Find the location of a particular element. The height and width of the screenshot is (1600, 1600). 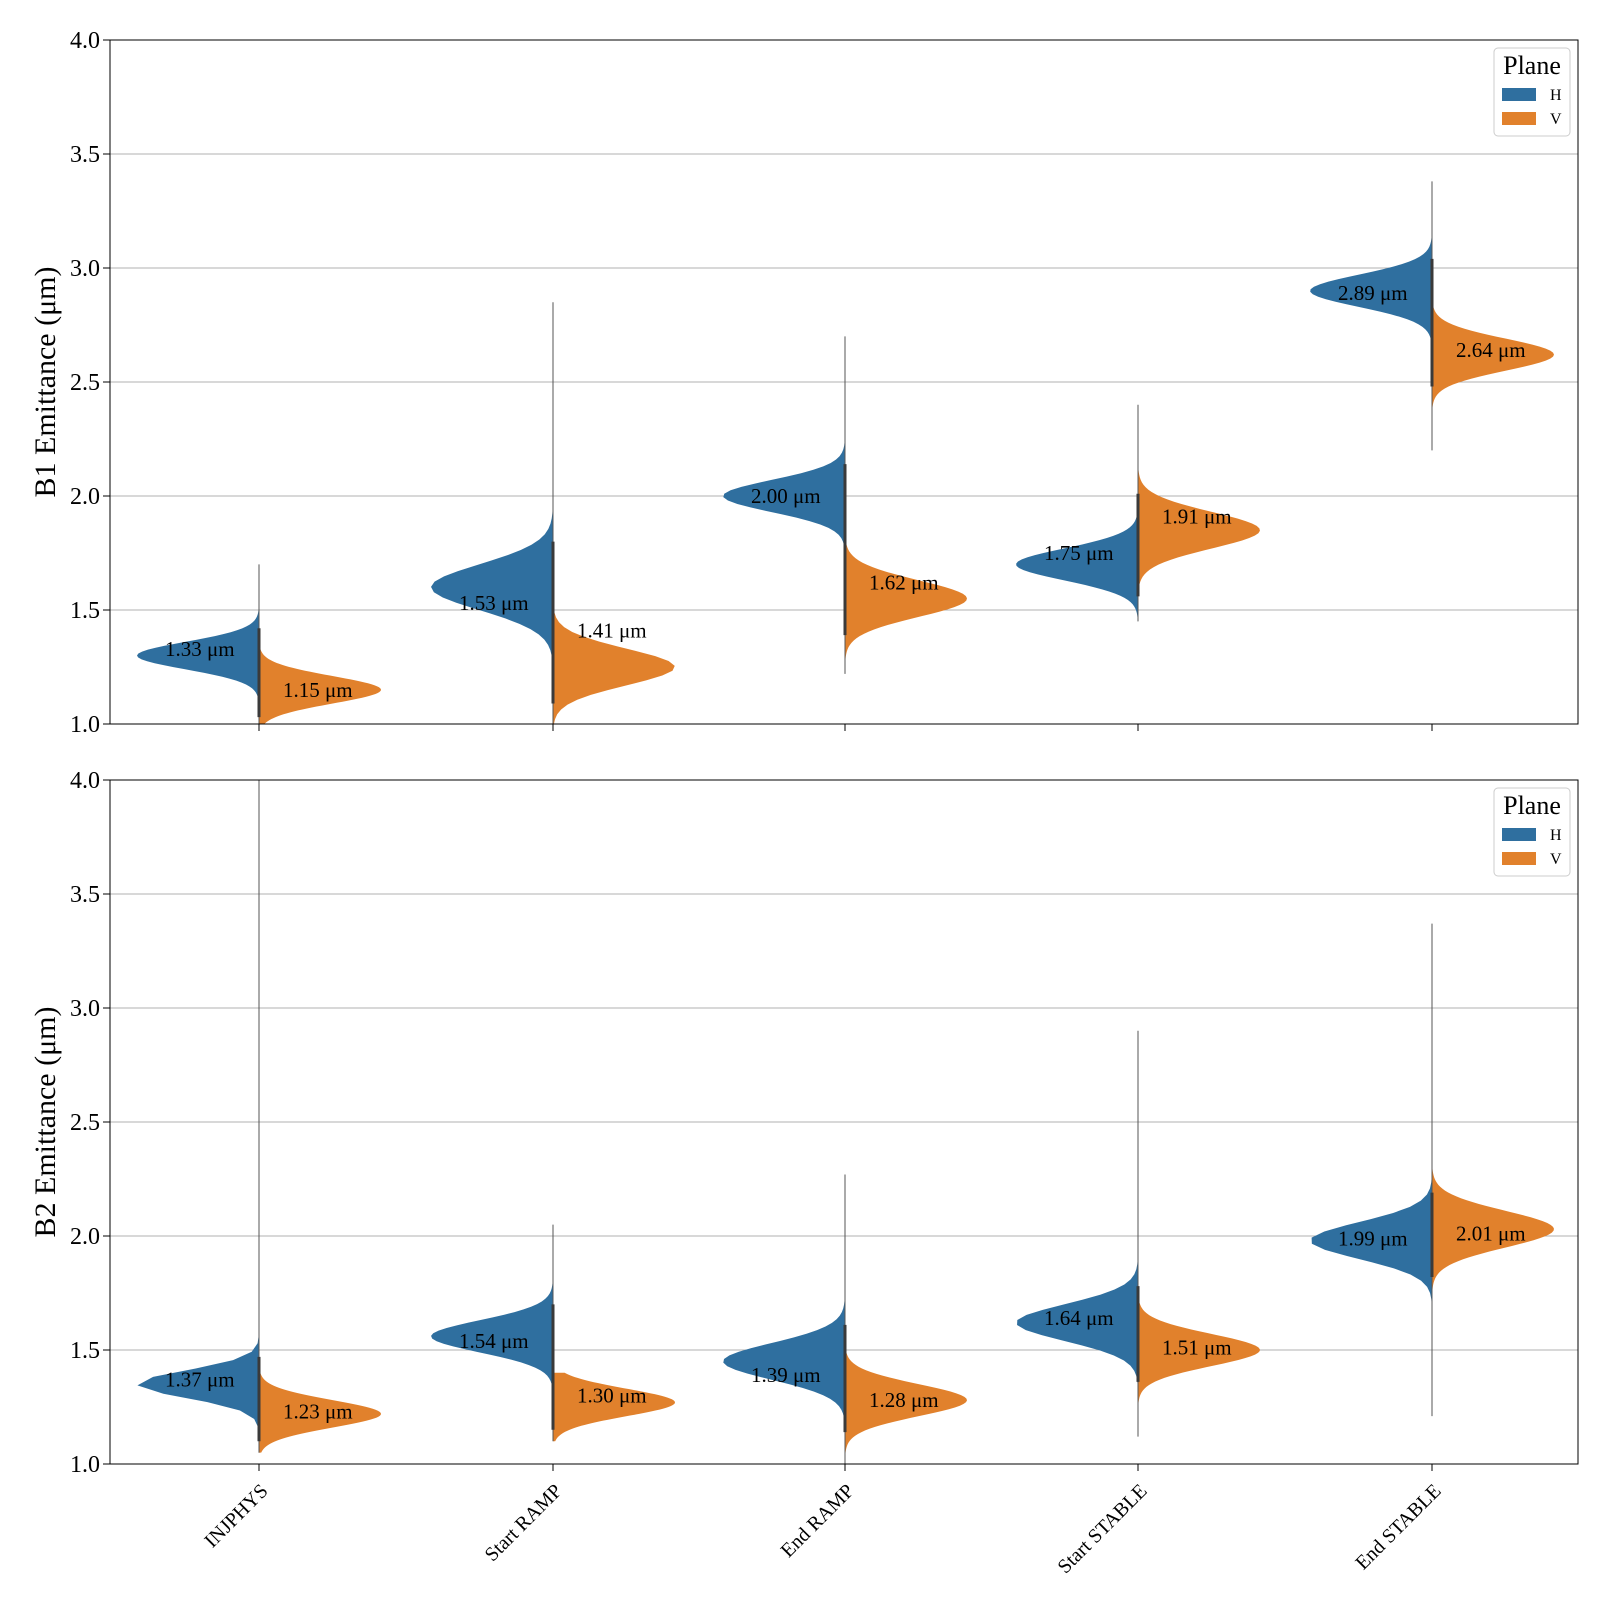

median-label: 2.01 μm is located at coordinates (1491, 1234).